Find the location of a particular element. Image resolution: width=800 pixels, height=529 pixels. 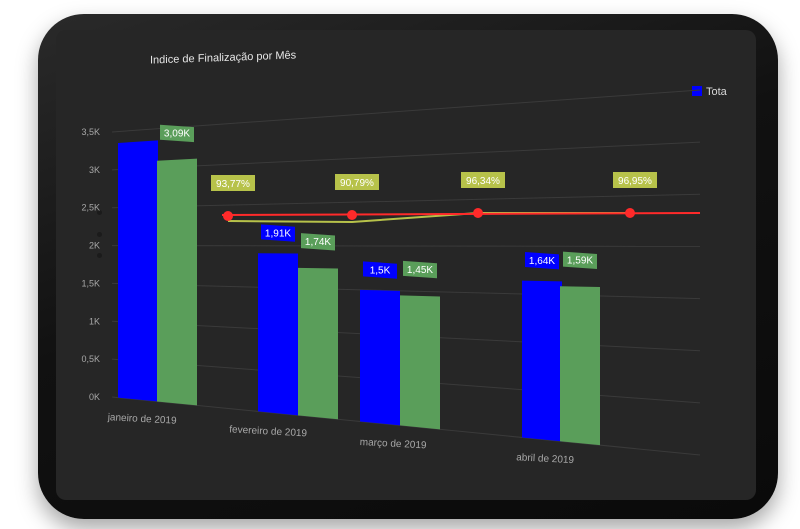

x-tick-label: março de 2019 is located at coordinates (394, 444).